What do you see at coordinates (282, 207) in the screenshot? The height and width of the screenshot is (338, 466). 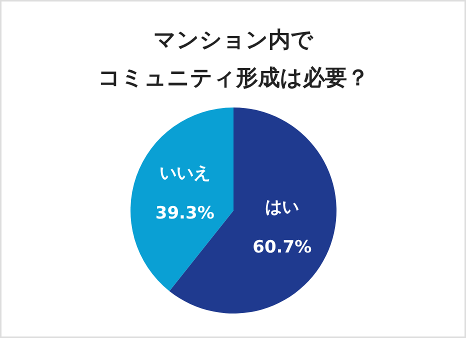 I see `slice-label: はい` at bounding box center [282, 207].